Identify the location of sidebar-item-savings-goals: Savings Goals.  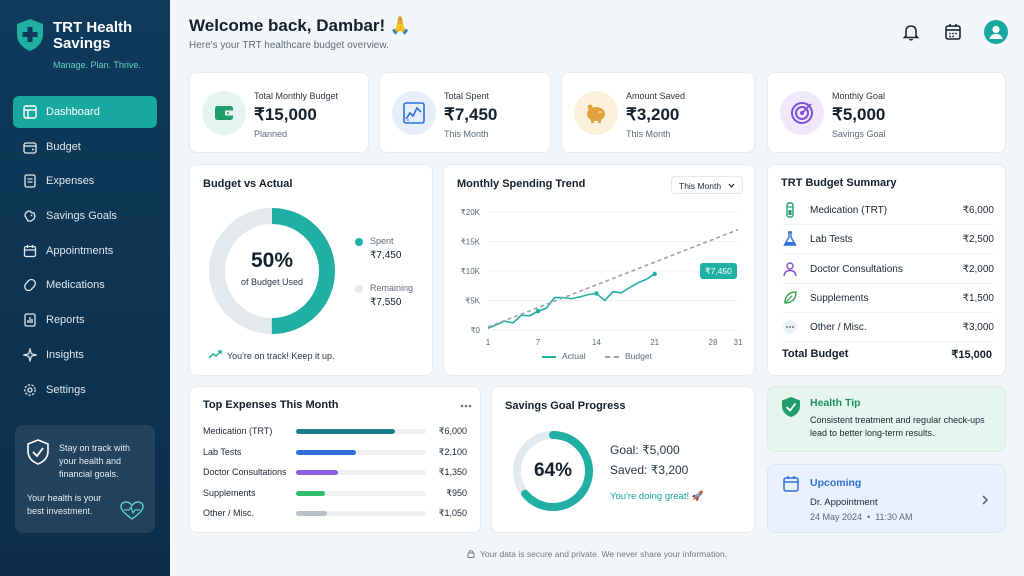
(85, 216).